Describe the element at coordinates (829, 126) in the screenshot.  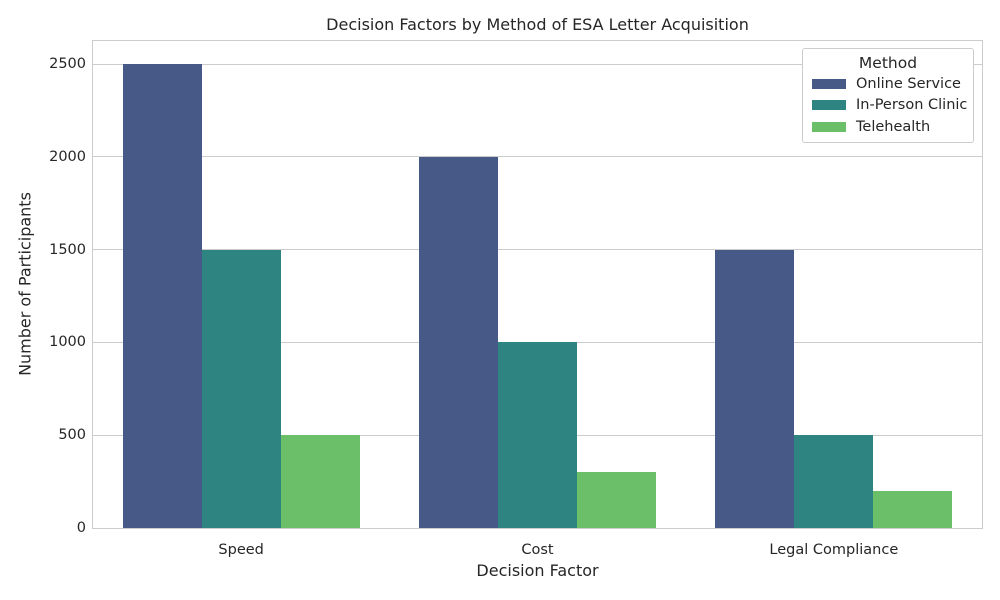
I see `legend-swatch-telehealth` at that location.